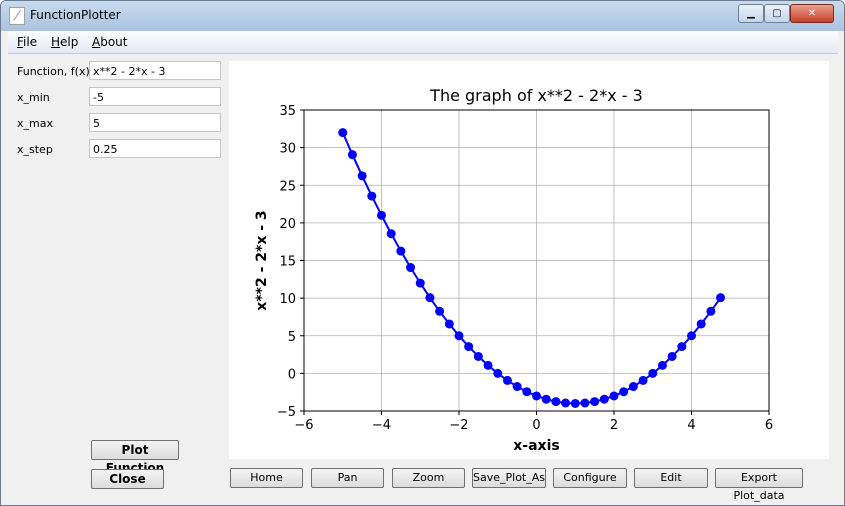  Describe the element at coordinates (30, 42) in the screenshot. I see `menu-file-label: ile` at that location.